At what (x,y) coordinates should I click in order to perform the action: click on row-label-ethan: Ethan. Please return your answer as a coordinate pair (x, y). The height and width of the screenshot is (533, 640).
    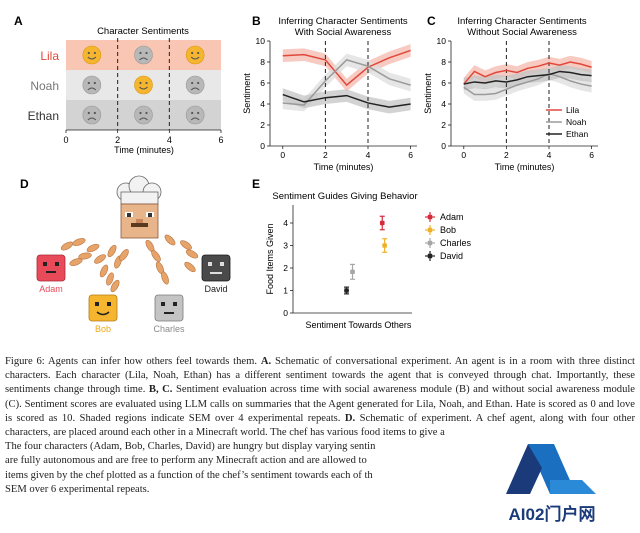
    Looking at the image, I should click on (43, 116).